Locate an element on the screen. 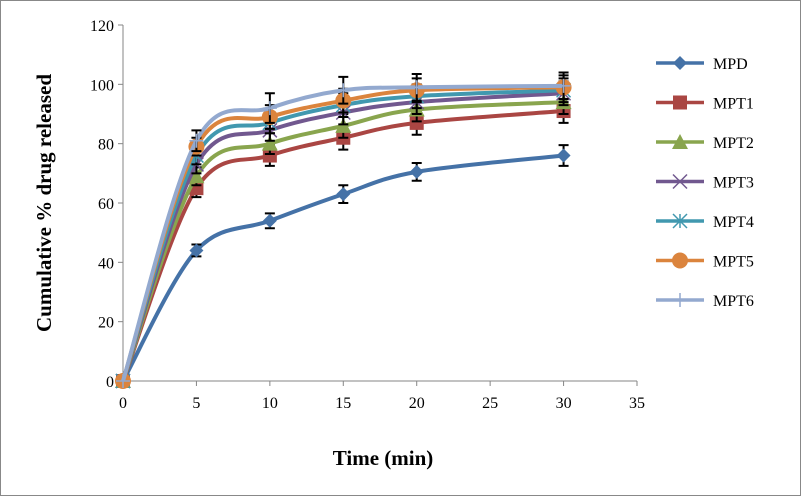 This screenshot has height=502, width=801. legend-item: MPT4 is located at coordinates (705, 222).